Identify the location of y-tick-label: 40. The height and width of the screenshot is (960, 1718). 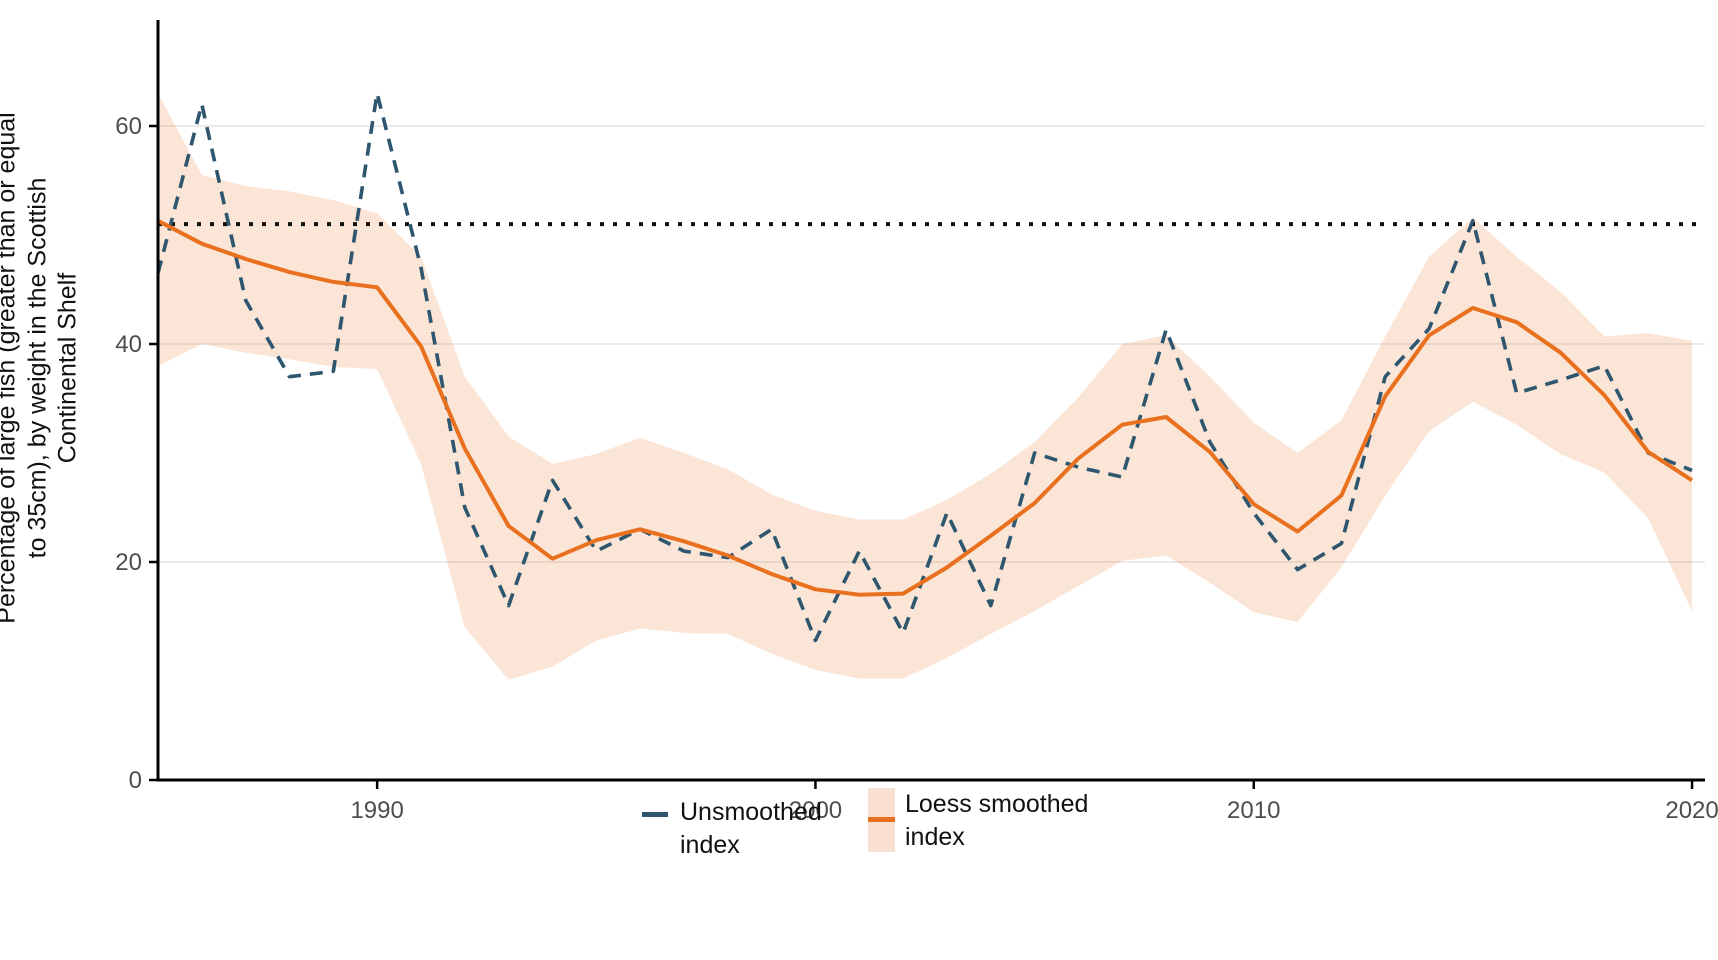
(128, 344).